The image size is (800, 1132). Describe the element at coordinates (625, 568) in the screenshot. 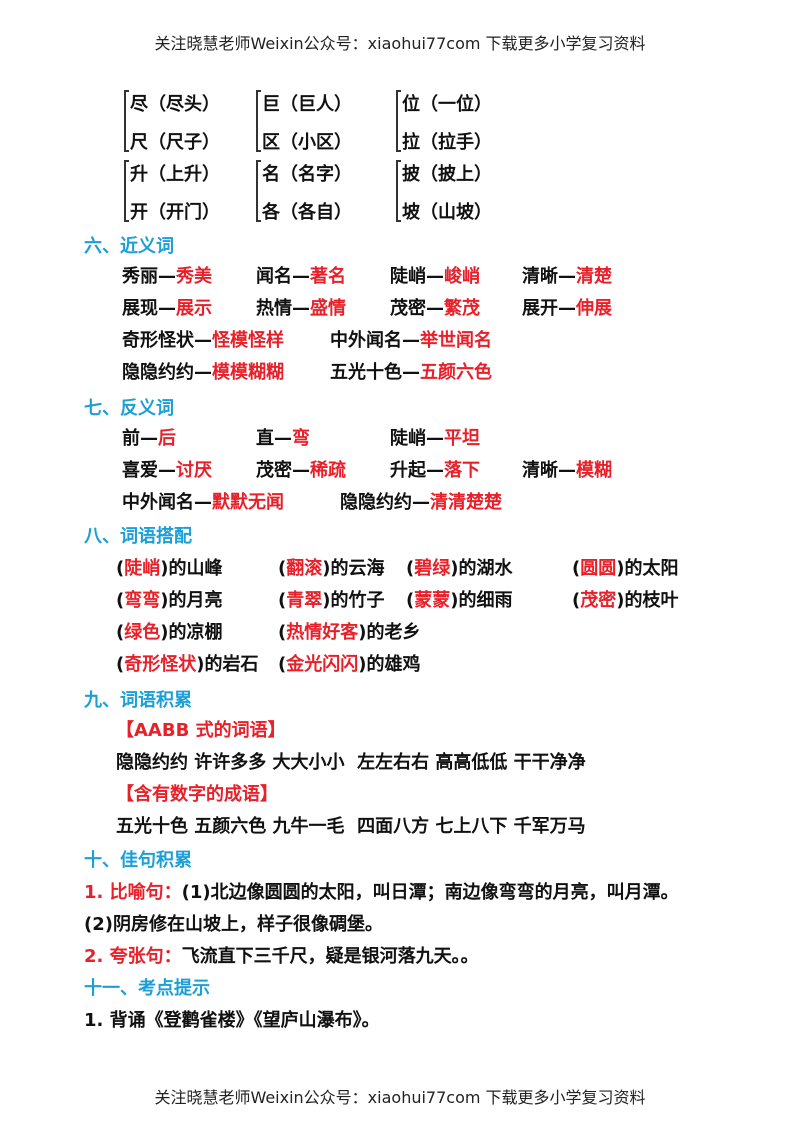

I see `collocation: (圆圆)的太阳` at that location.